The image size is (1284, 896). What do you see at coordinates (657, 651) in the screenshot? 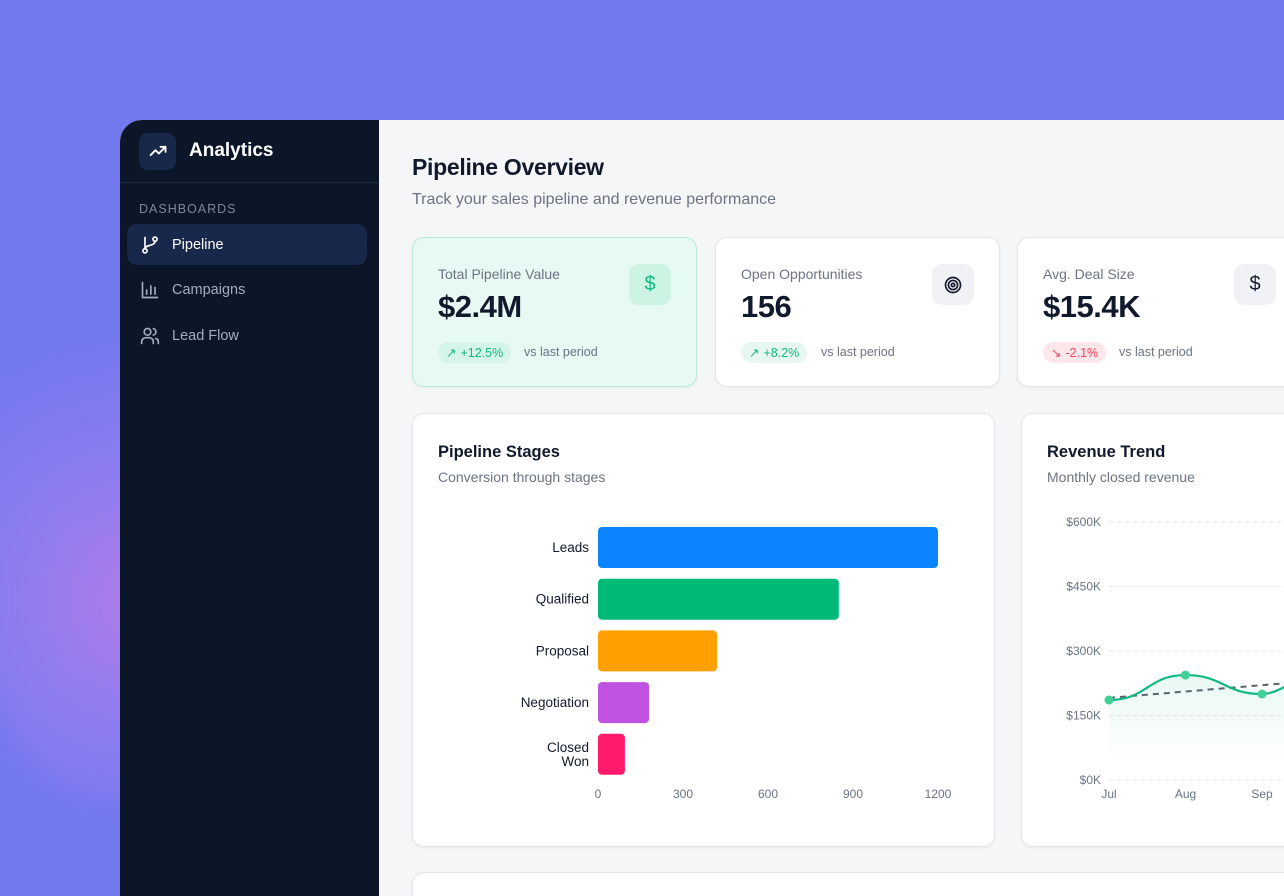
I see `bar-proposal` at bounding box center [657, 651].